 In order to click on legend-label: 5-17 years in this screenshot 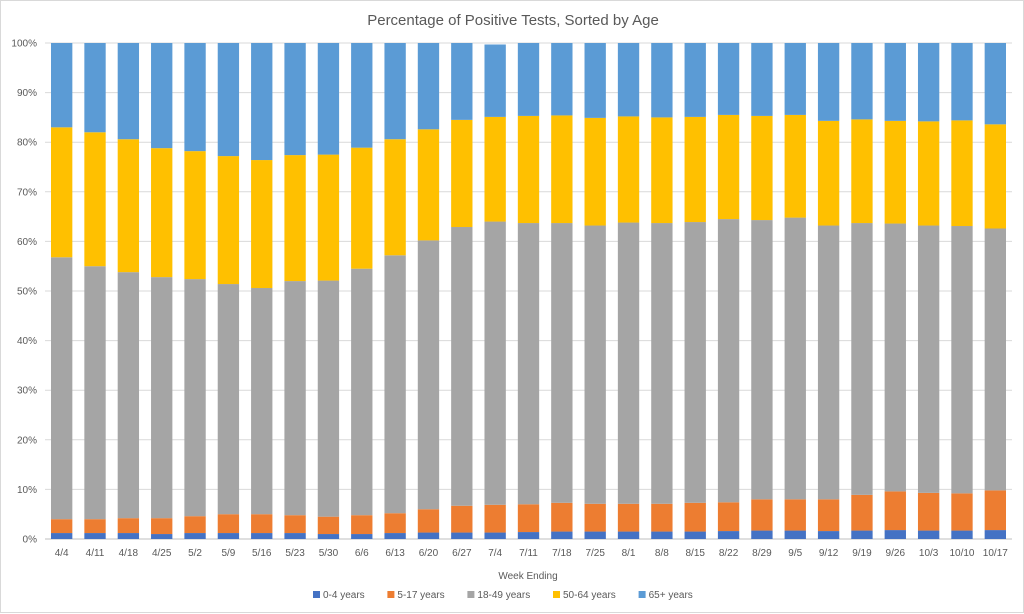, I will do `click(420, 595)`.